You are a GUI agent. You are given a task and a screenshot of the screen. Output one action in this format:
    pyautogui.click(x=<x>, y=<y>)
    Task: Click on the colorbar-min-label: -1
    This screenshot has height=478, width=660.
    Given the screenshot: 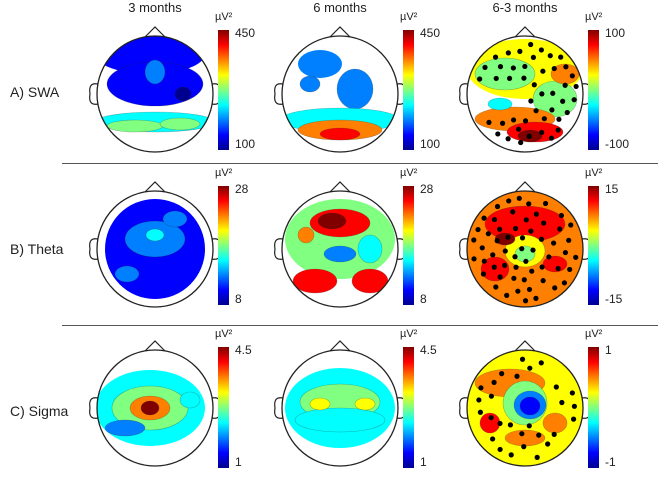 What is the action you would take?
    pyautogui.click(x=610, y=462)
    